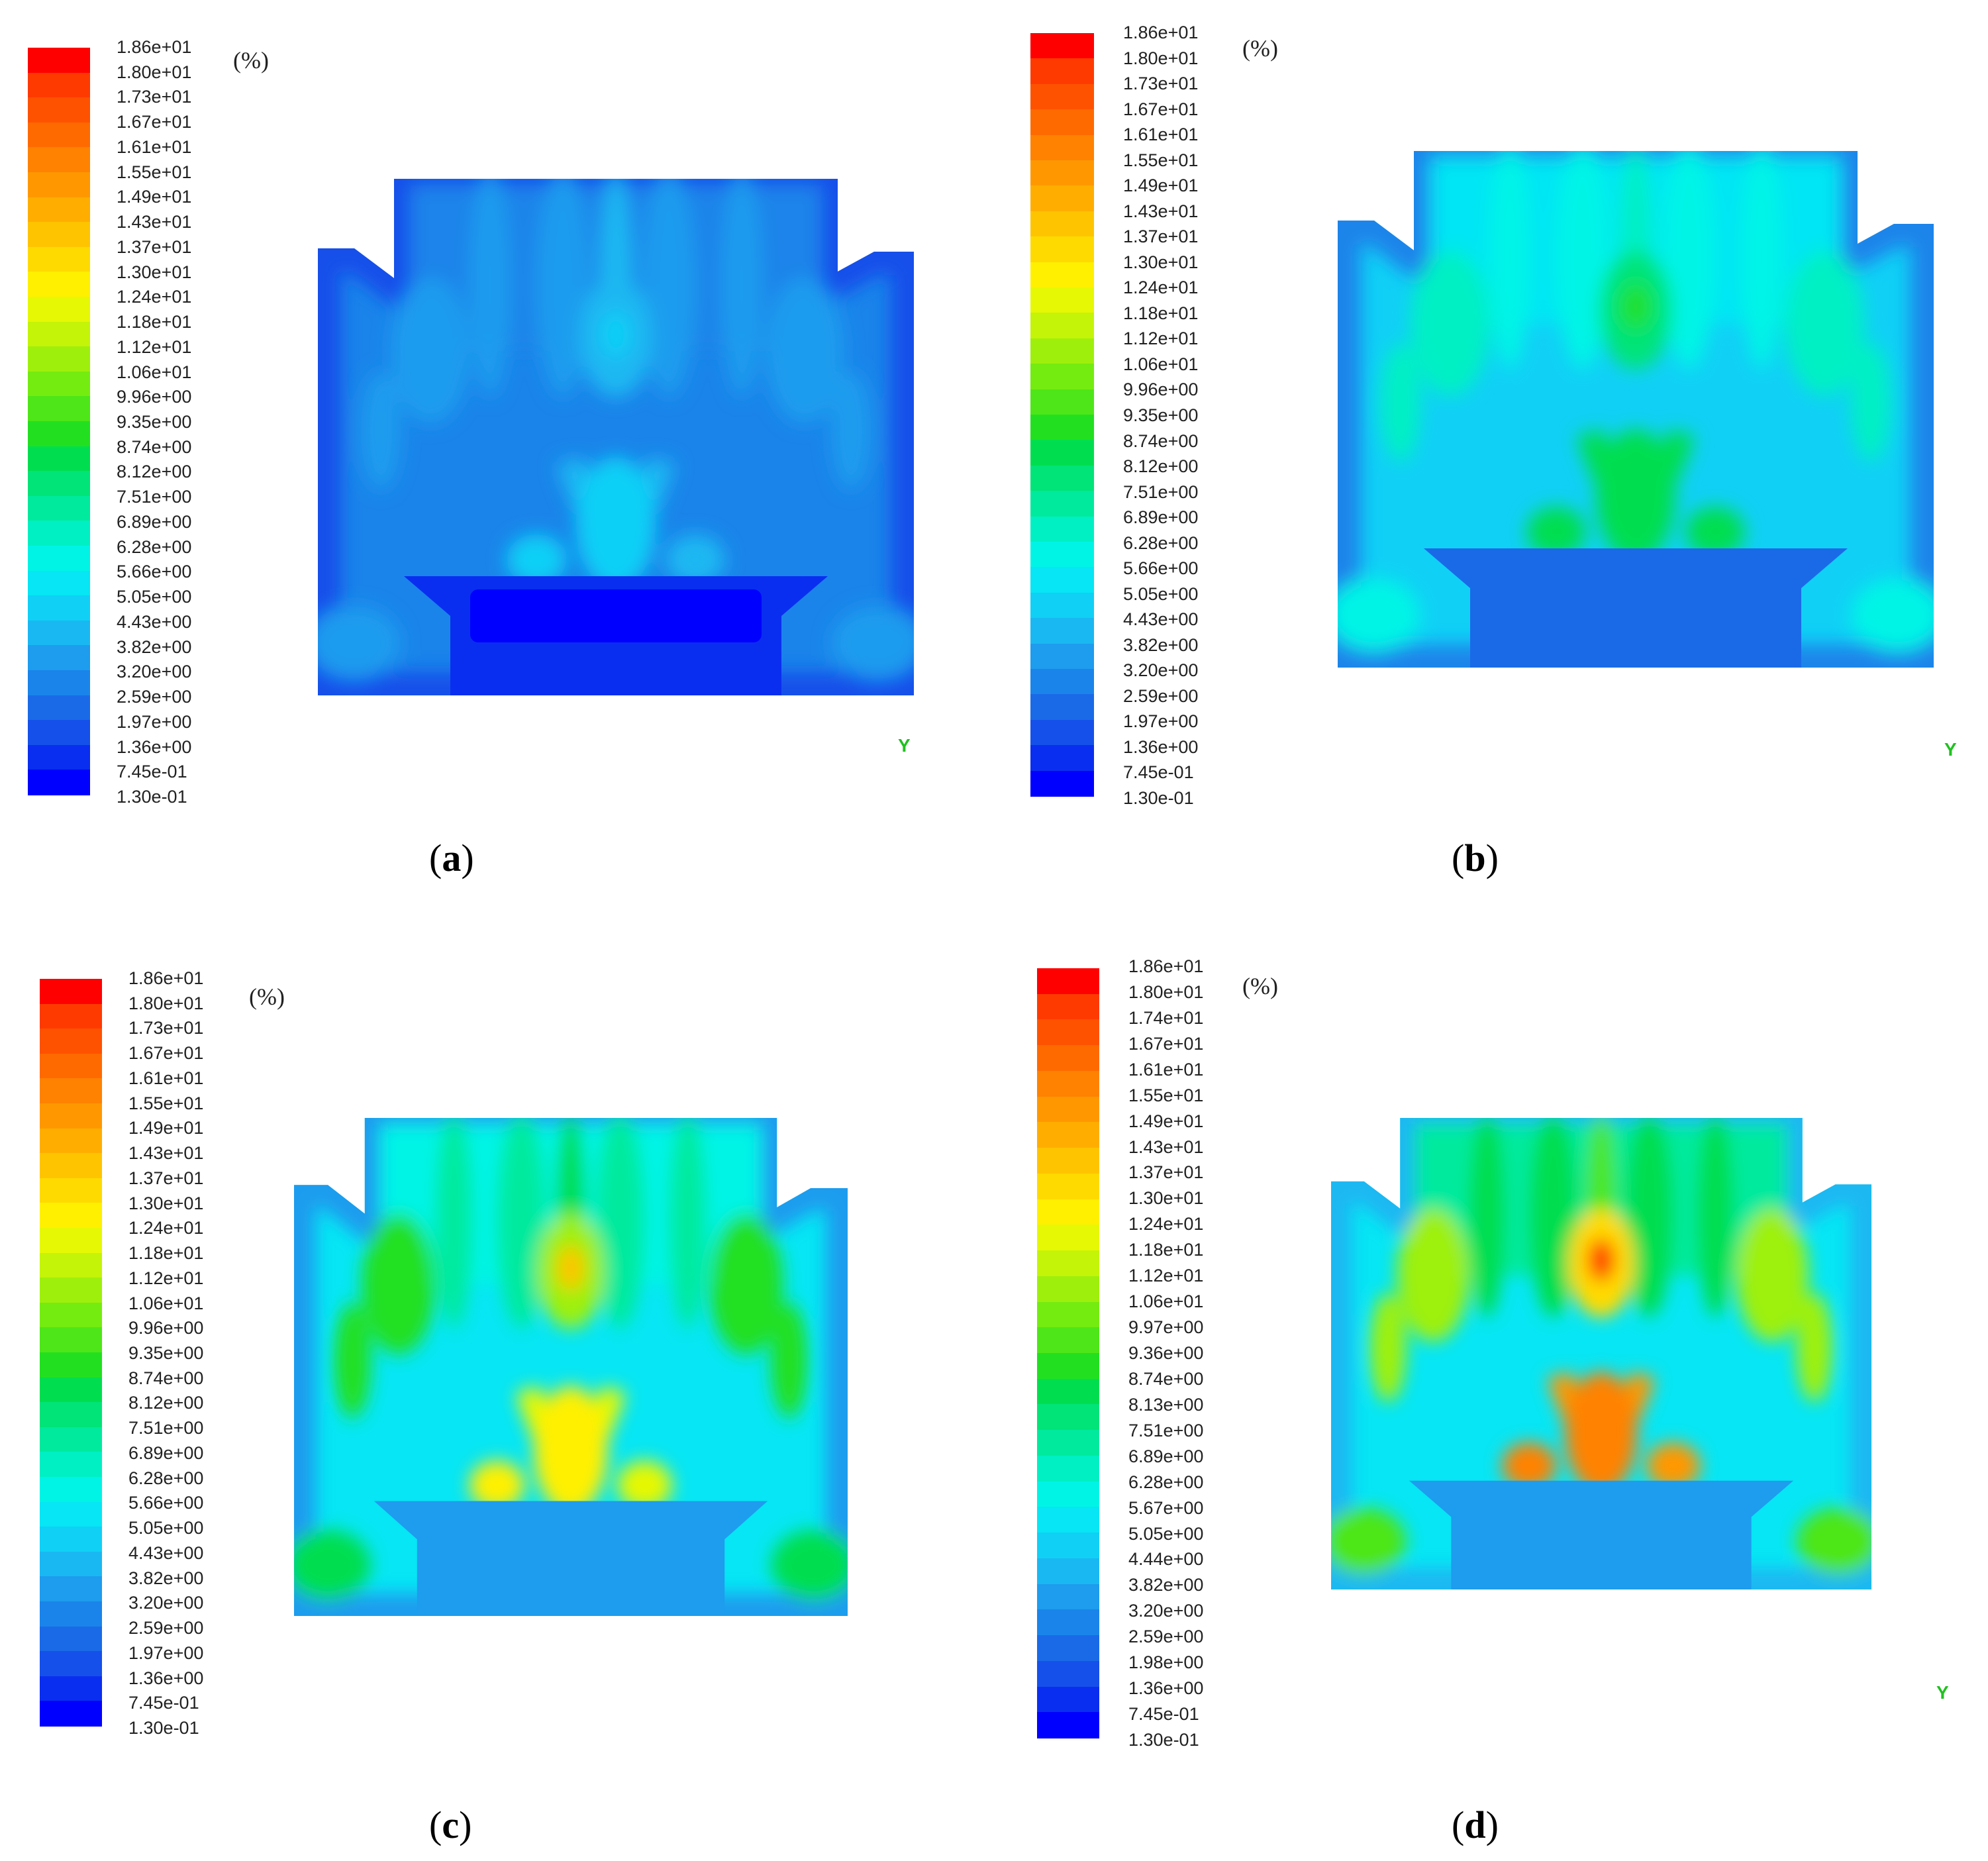  I want to click on colorbar-tick-label: 1.37e+01, so click(166, 1178).